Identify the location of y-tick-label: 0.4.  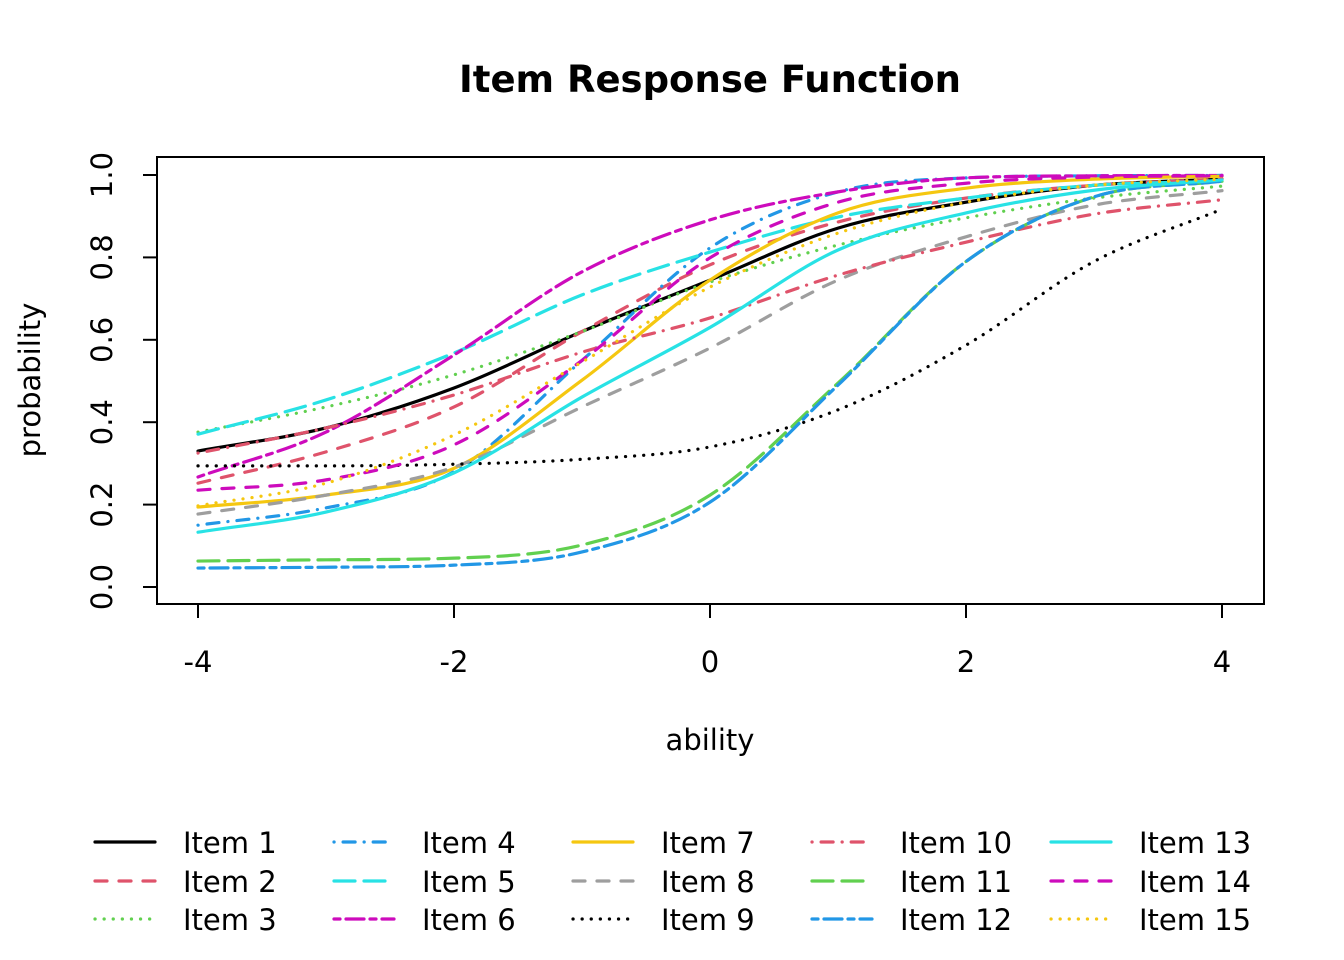
(102, 422).